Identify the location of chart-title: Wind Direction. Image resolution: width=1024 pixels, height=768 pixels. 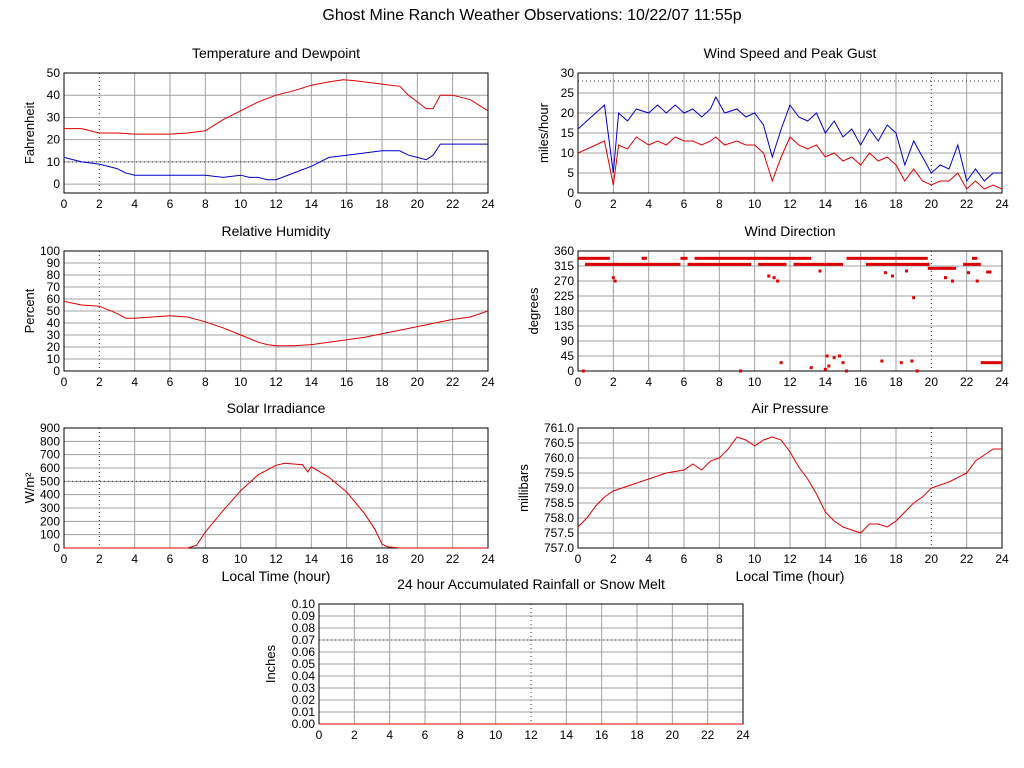
(789, 231).